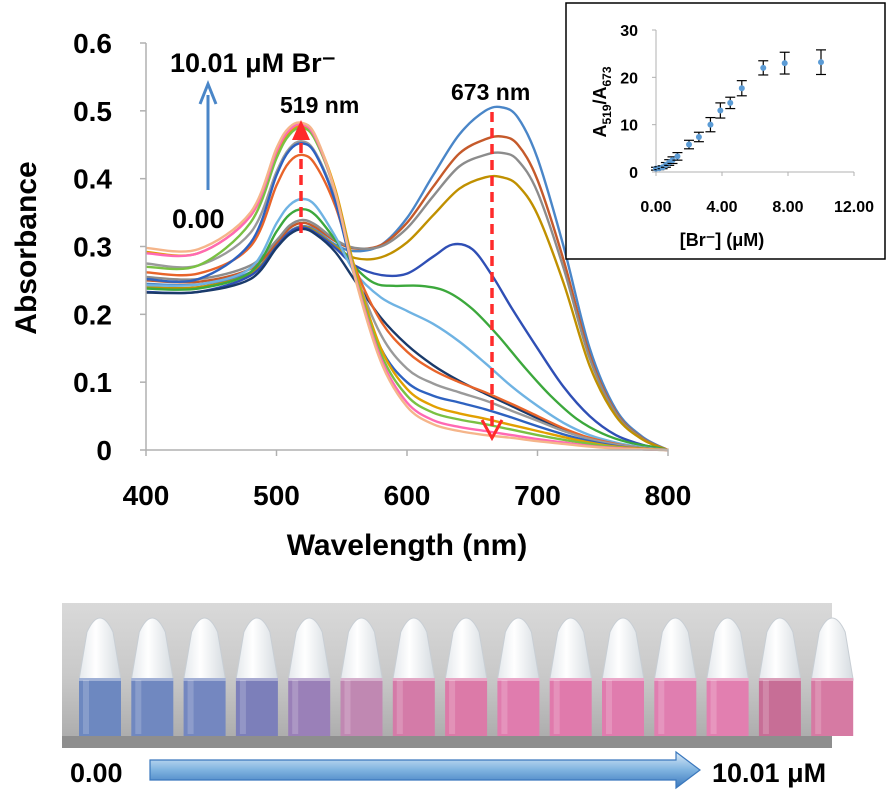 The width and height of the screenshot is (890, 791). I want to click on inset-y-tick-label: 0, so click(633, 173).